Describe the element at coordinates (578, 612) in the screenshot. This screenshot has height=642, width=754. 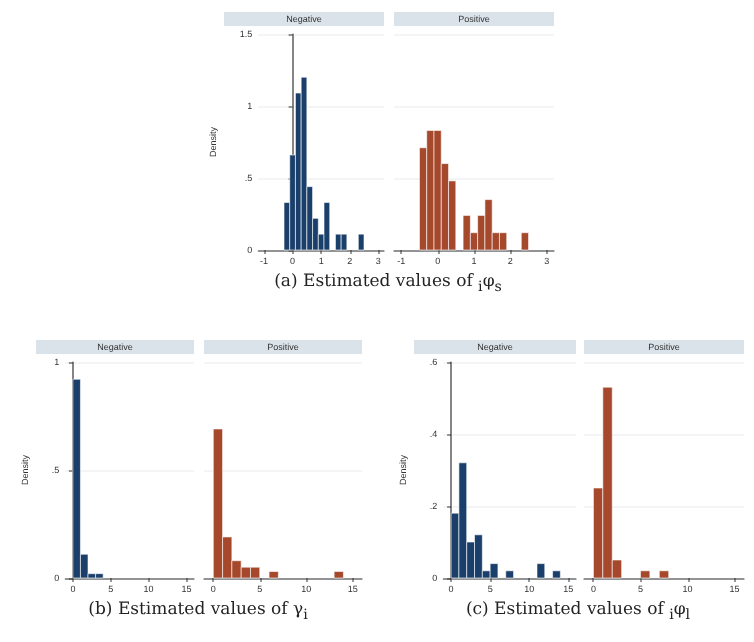
I see `text: (c) Estimated values of $_{i}$φ$_{l}$` at that location.